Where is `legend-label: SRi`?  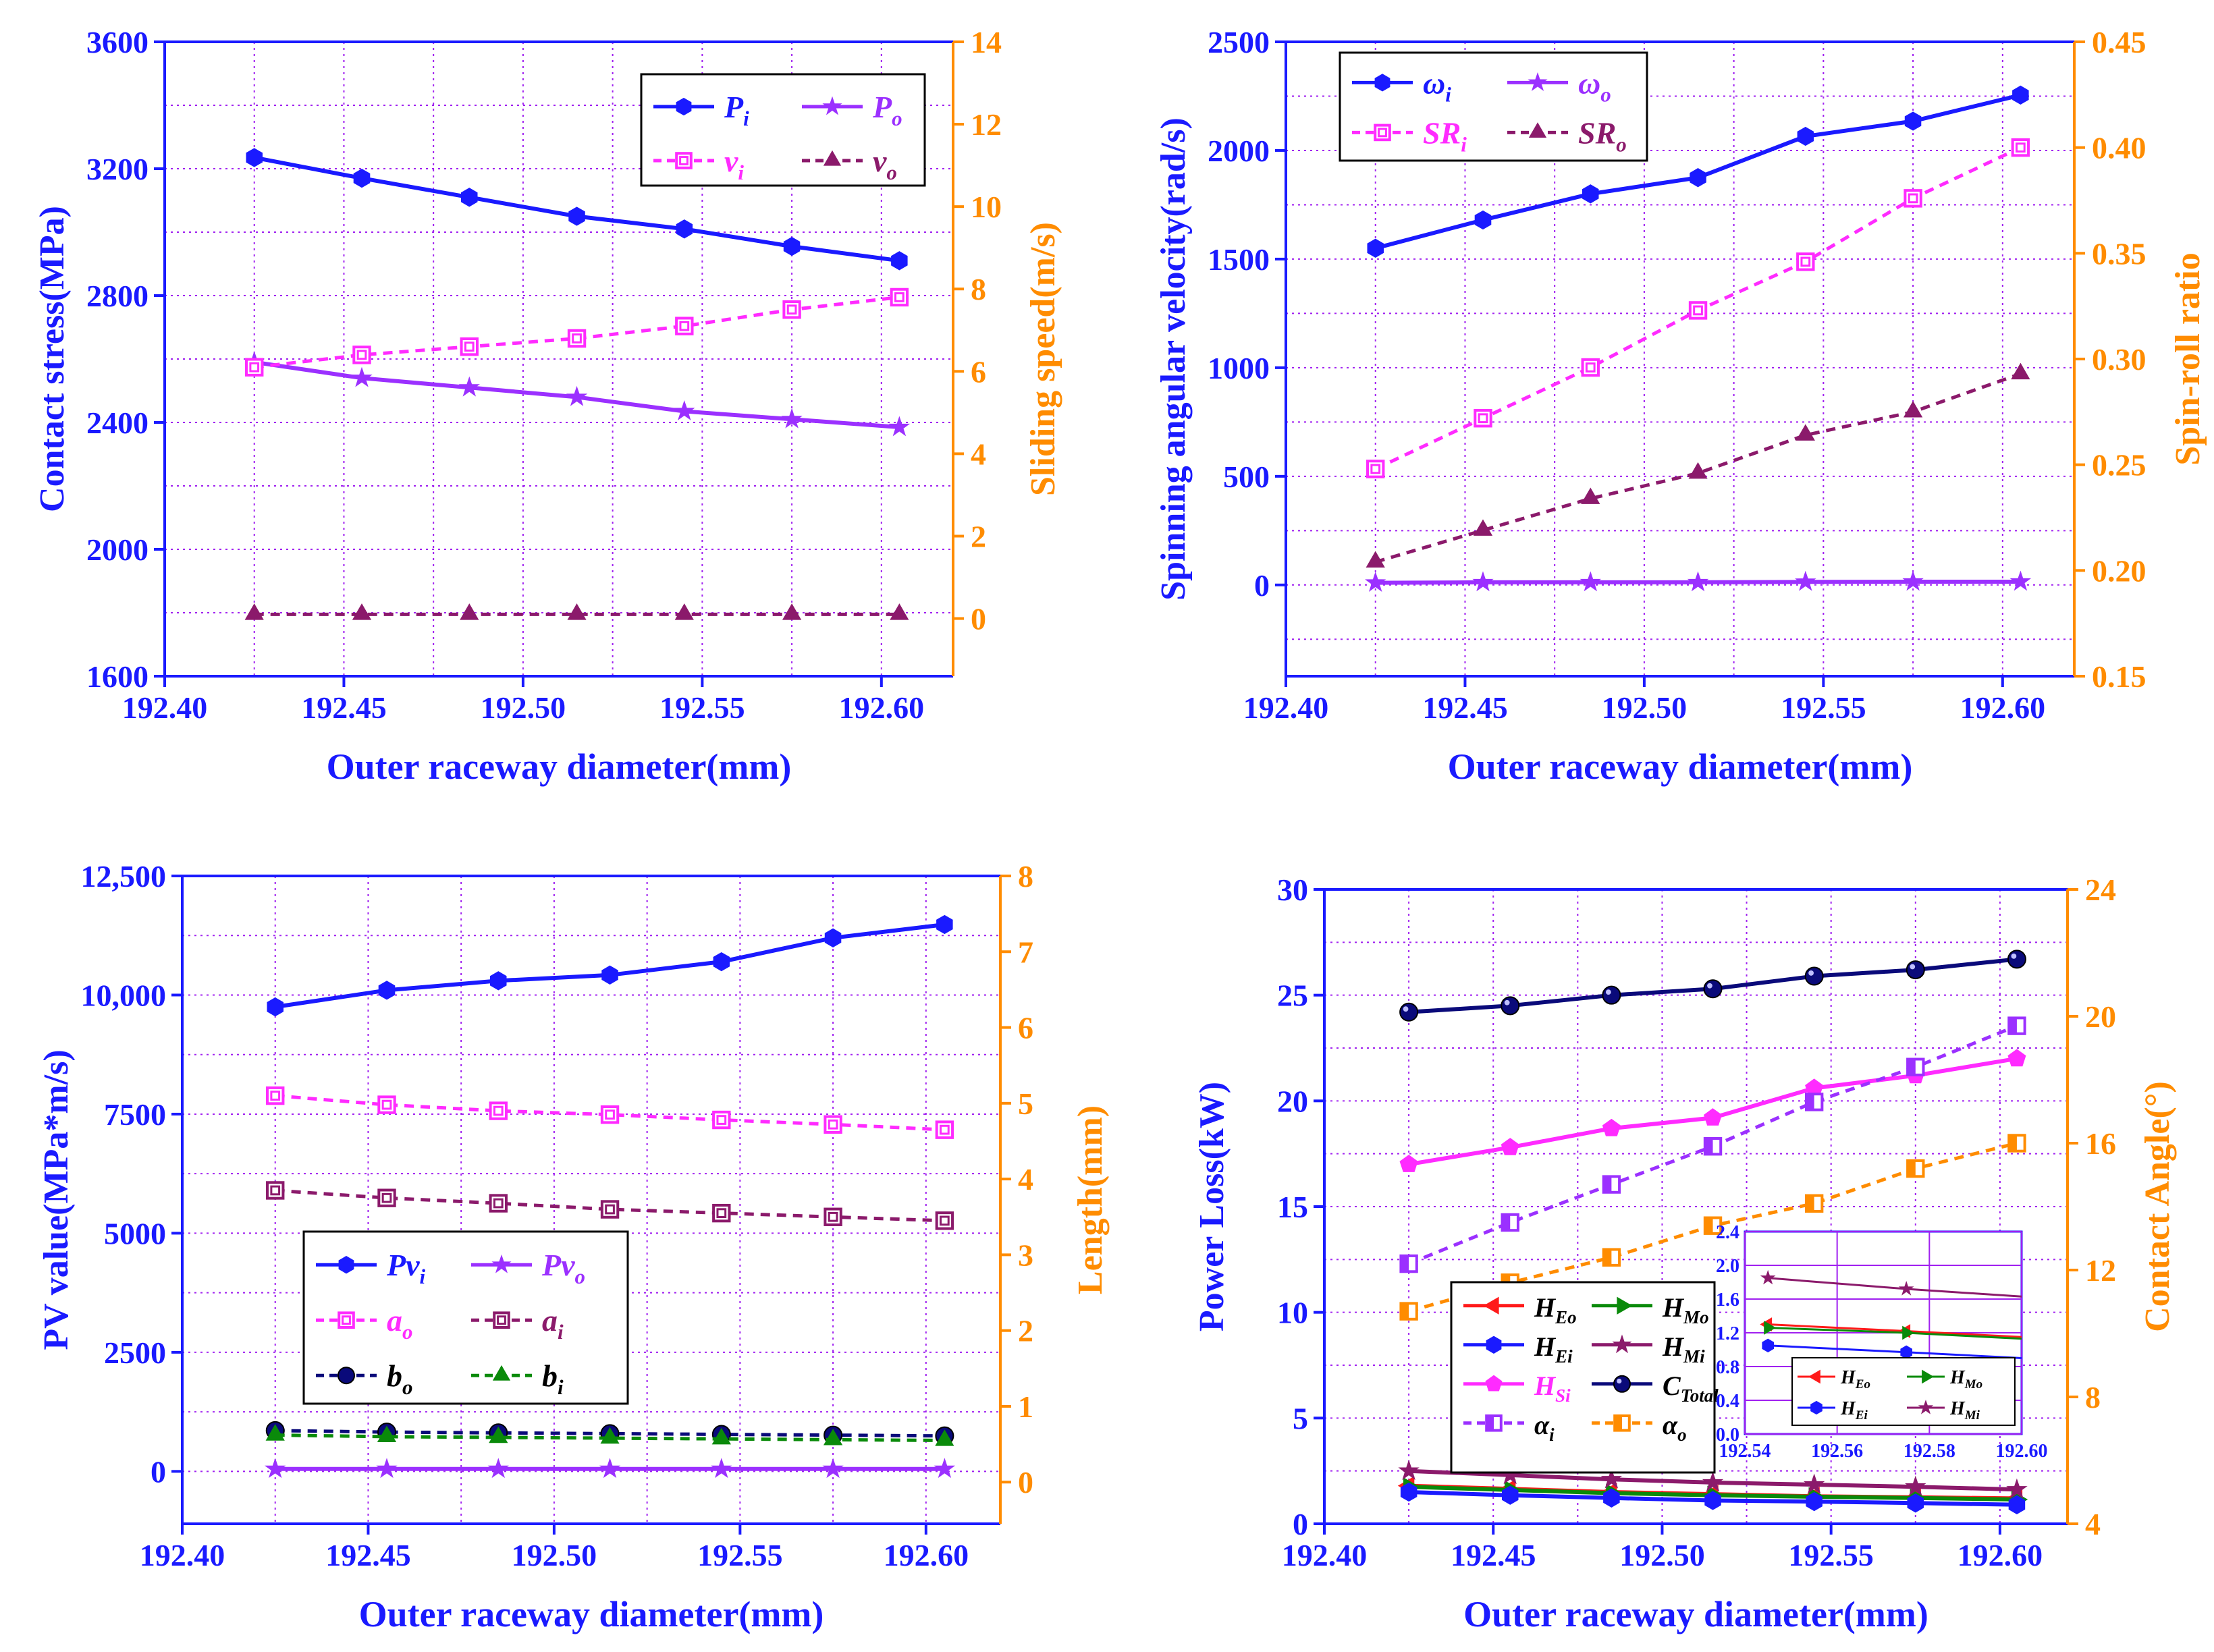
legend-label: SRi is located at coordinates (1445, 135).